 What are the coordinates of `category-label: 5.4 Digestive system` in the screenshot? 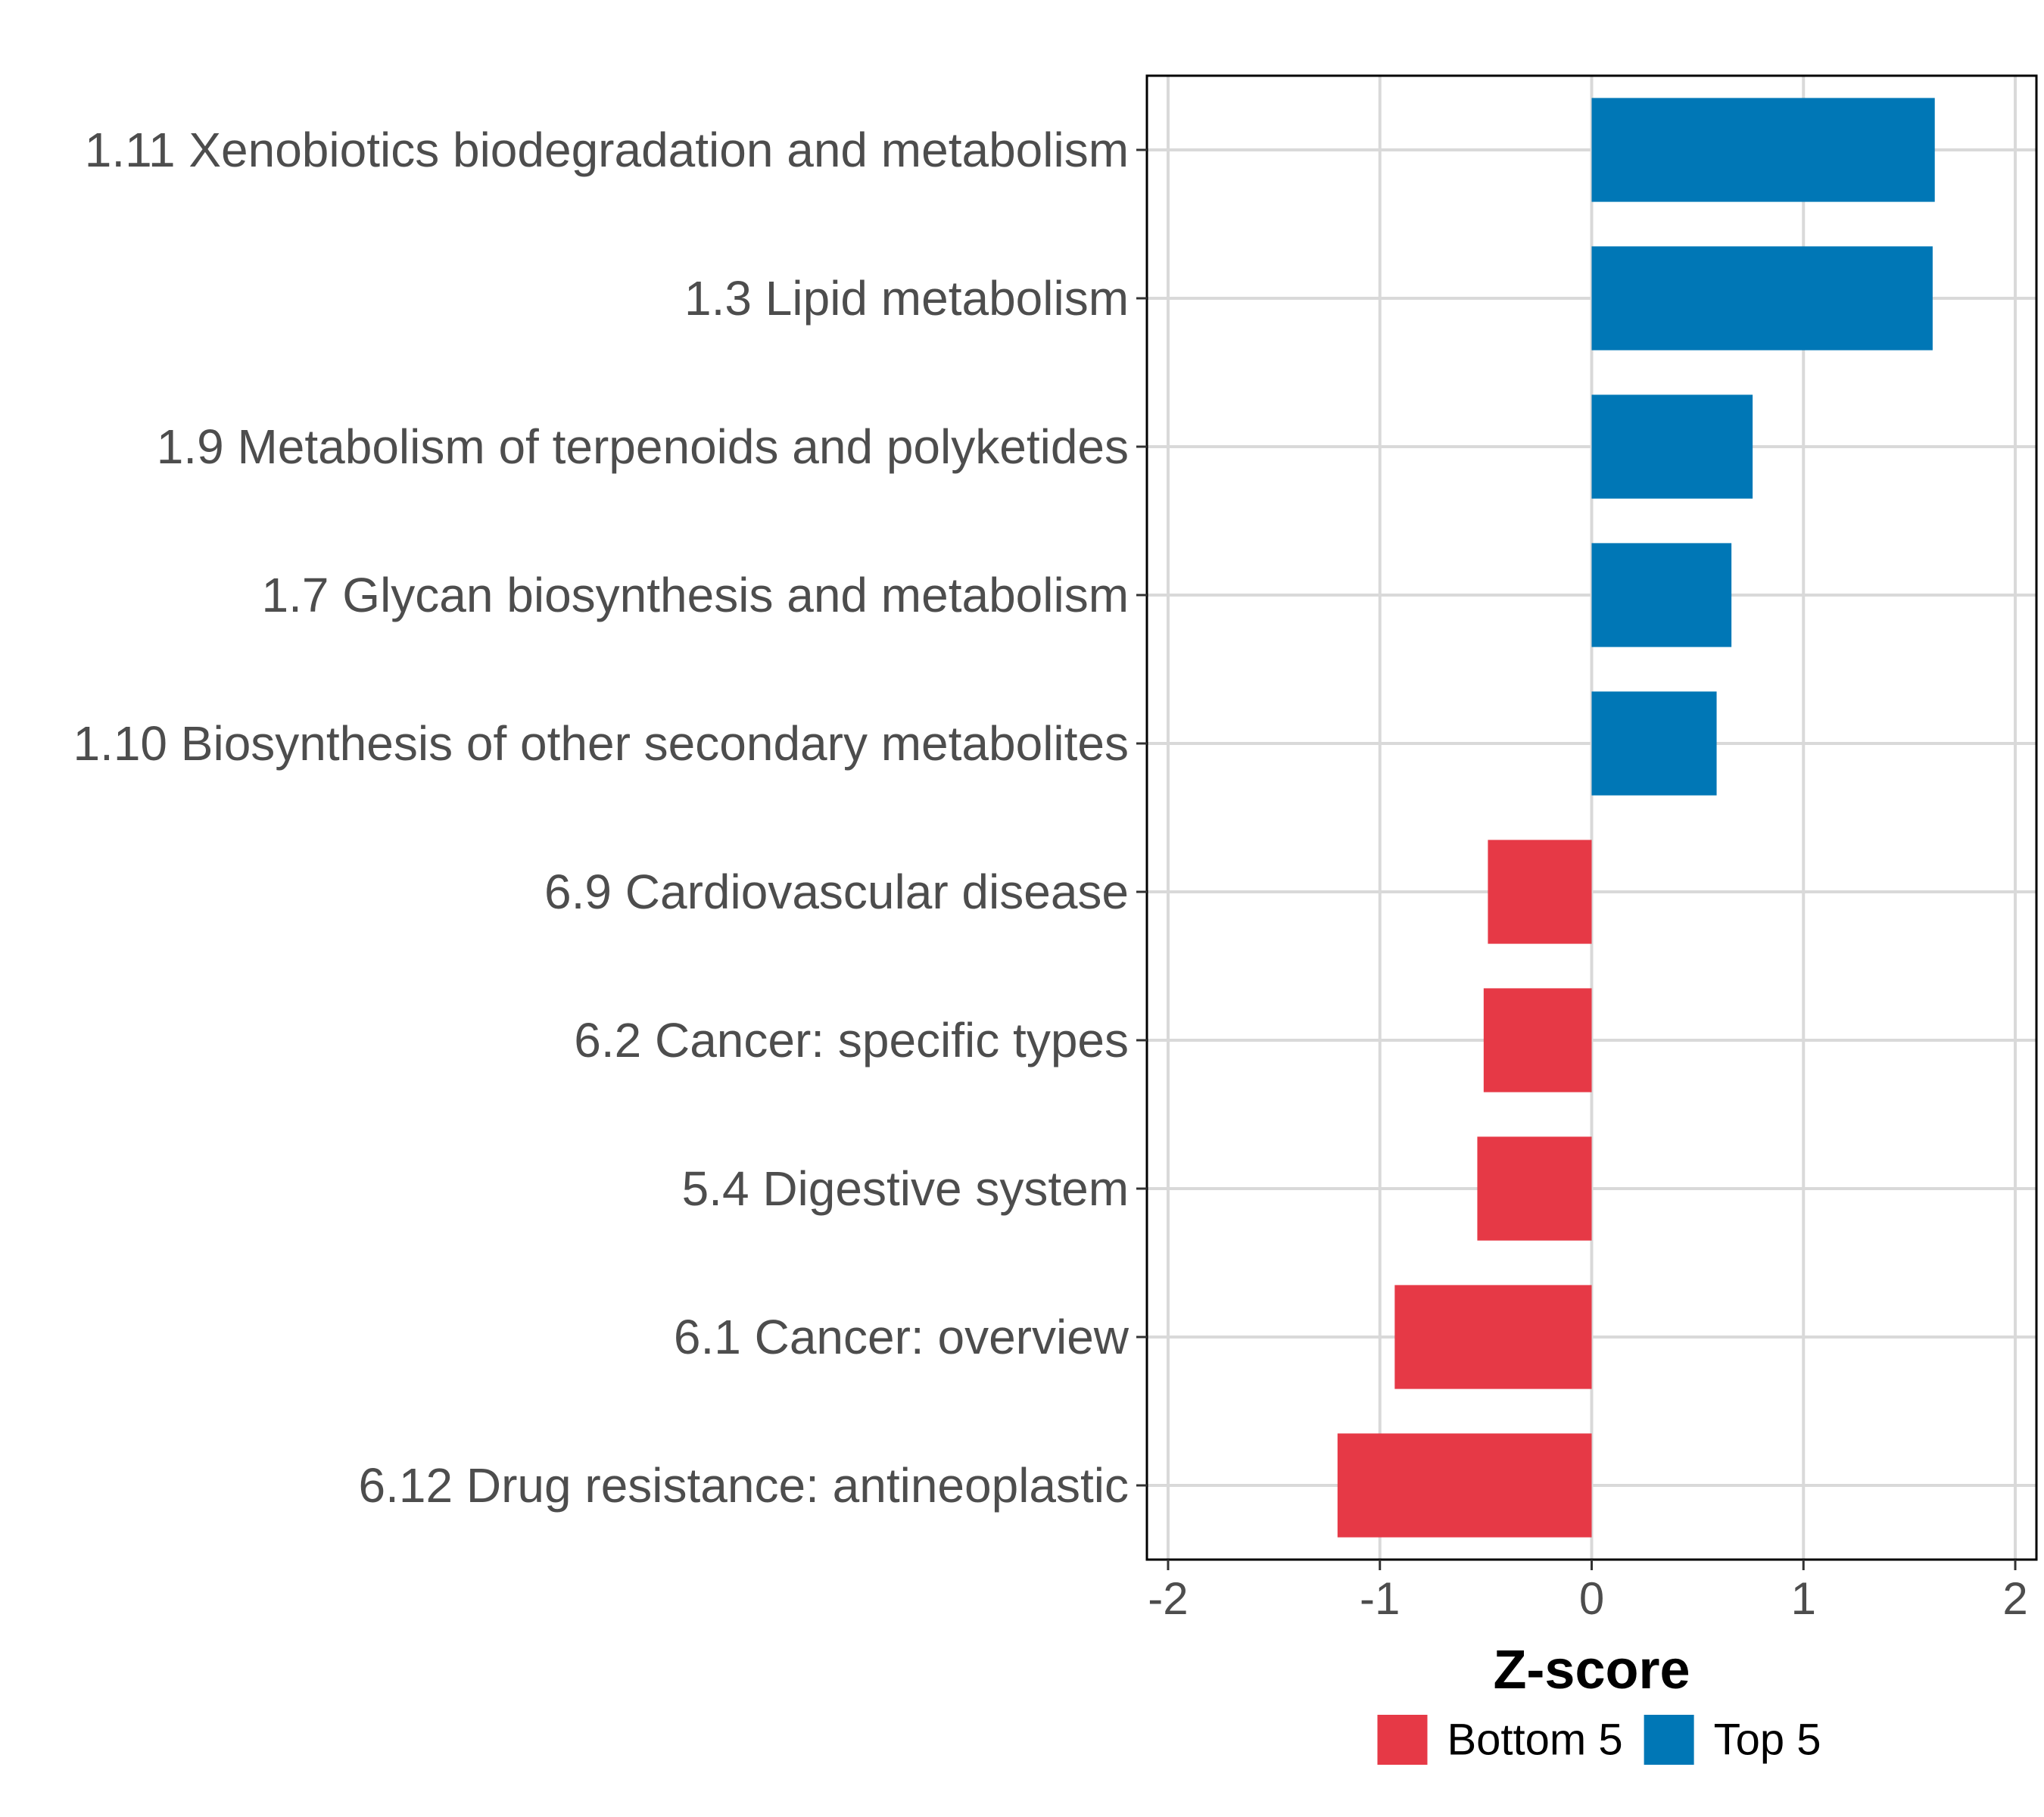 It's located at (905, 1188).